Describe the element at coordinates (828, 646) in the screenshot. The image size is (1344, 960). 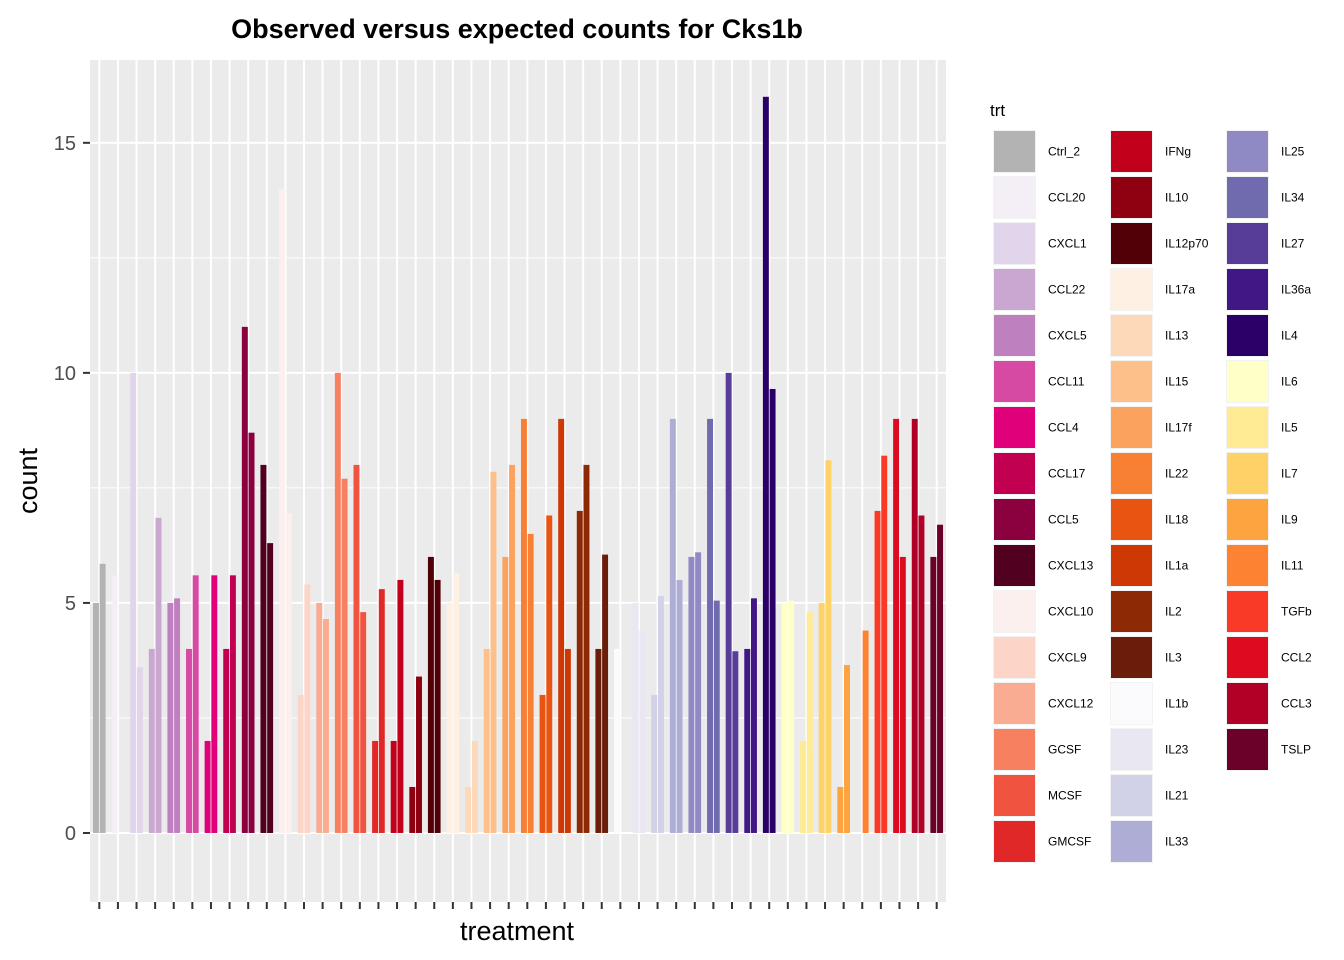
I see `bar-il7-expected` at that location.